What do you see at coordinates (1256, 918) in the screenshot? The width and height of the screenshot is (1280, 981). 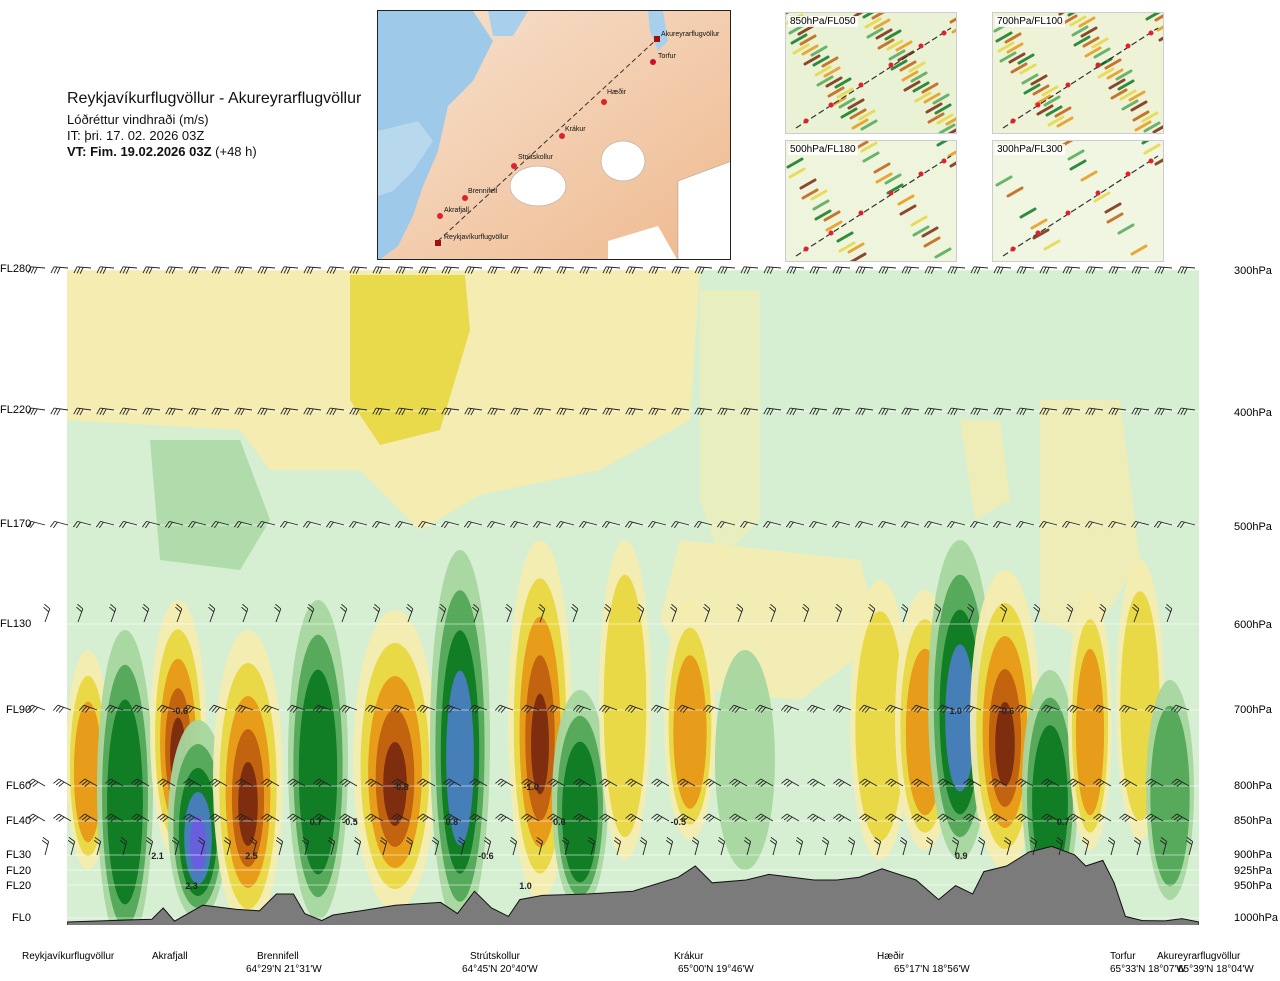 I see `hpa-label-1000: 1000hPa` at bounding box center [1256, 918].